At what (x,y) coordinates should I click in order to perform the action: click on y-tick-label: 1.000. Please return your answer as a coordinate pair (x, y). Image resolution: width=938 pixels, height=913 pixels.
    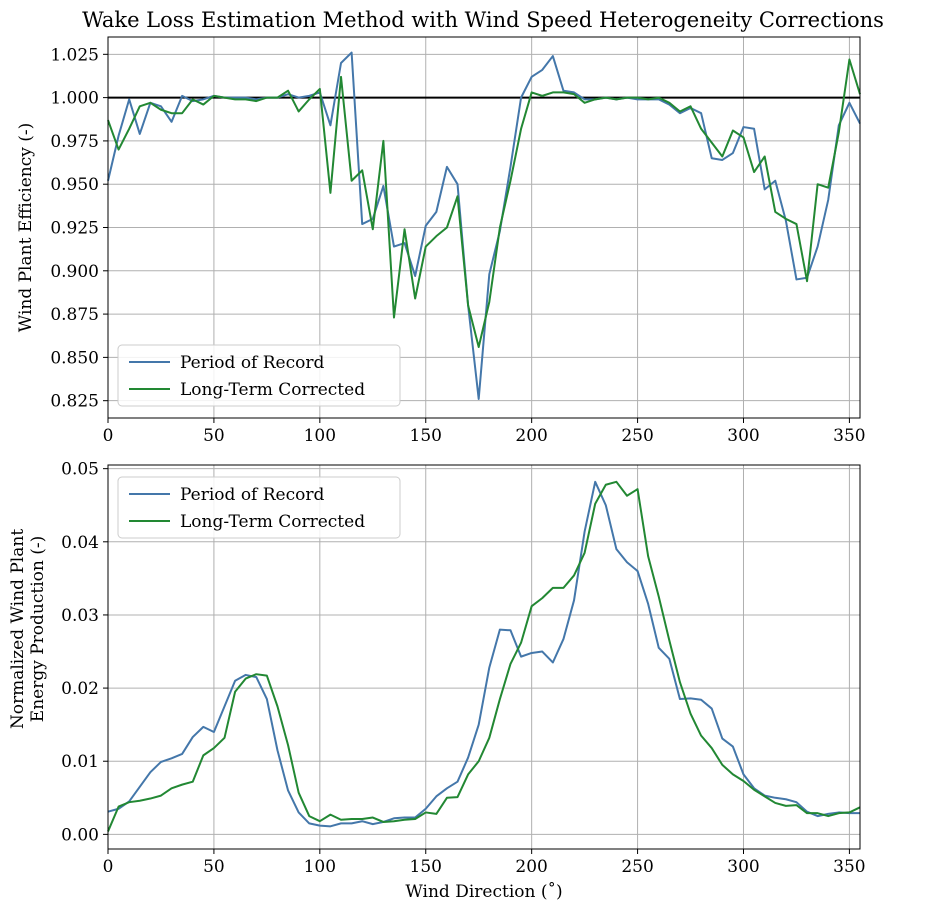
    Looking at the image, I should click on (74, 99).